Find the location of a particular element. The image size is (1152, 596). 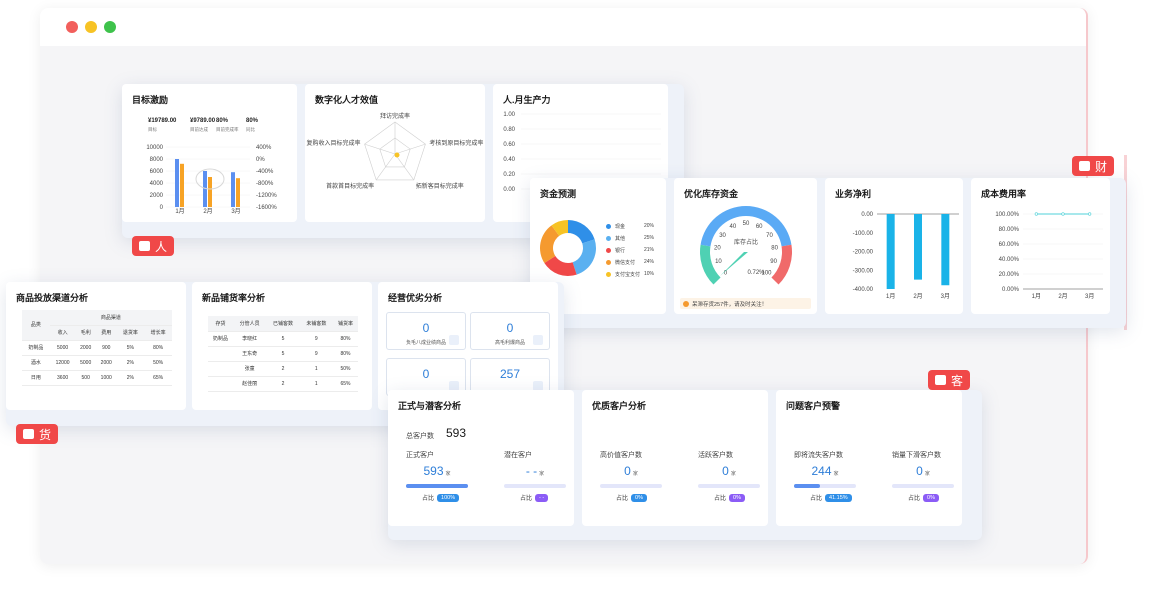

gauge-band is located at coordinates (746, 226).